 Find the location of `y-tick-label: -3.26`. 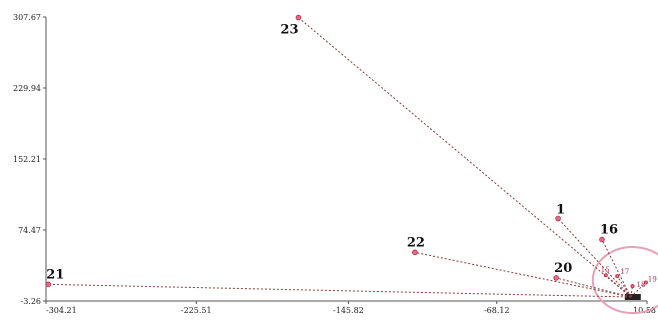

y-tick-label: -3.26 is located at coordinates (30, 301).